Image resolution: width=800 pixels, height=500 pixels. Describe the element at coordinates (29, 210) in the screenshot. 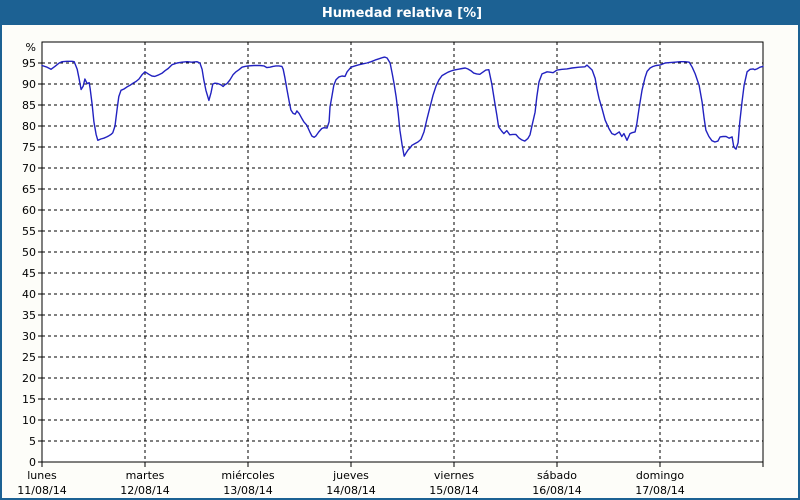

I see `y-tick-label: 60` at that location.